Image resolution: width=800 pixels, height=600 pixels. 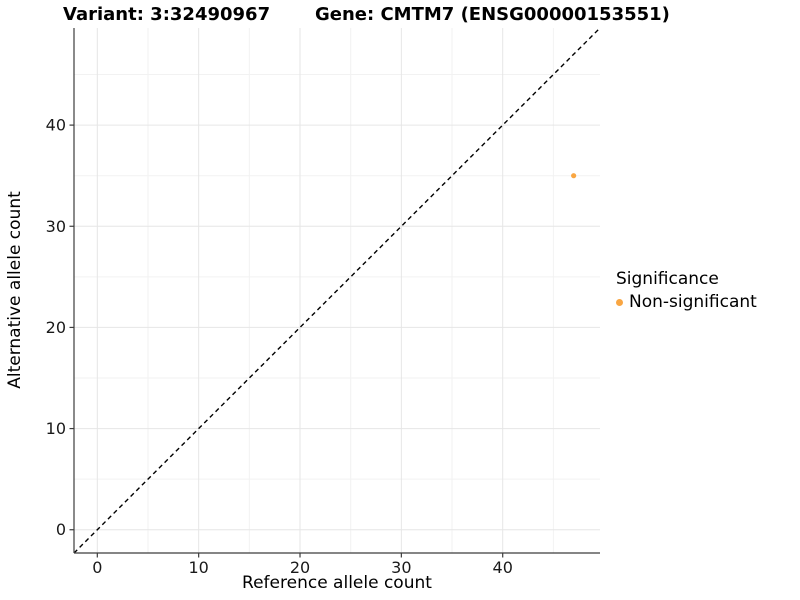 What do you see at coordinates (61, 529) in the screenshot?
I see `y-tick-label: 0` at bounding box center [61, 529].